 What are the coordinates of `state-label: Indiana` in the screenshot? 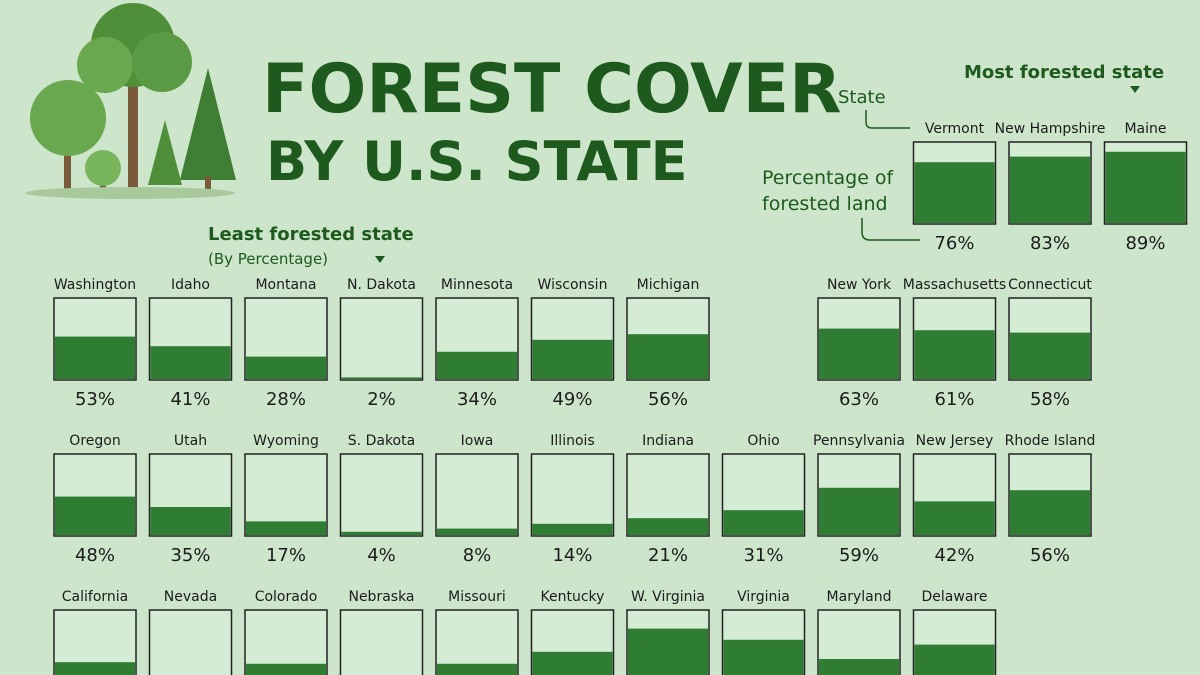 It's located at (668, 441).